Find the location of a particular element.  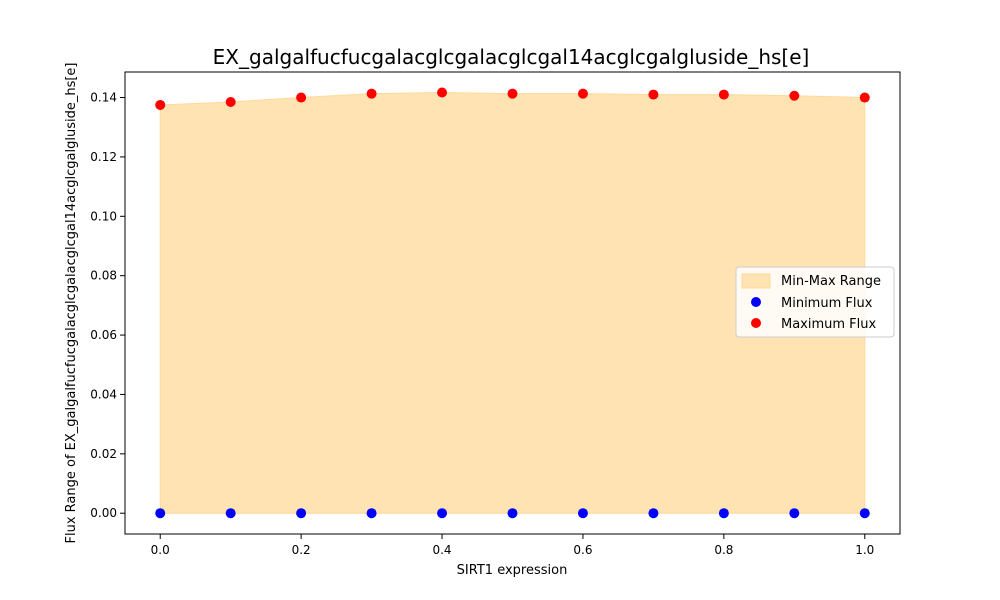

legend: Min-Max Range Minimum Flux Maximum Flux is located at coordinates (815, 302).